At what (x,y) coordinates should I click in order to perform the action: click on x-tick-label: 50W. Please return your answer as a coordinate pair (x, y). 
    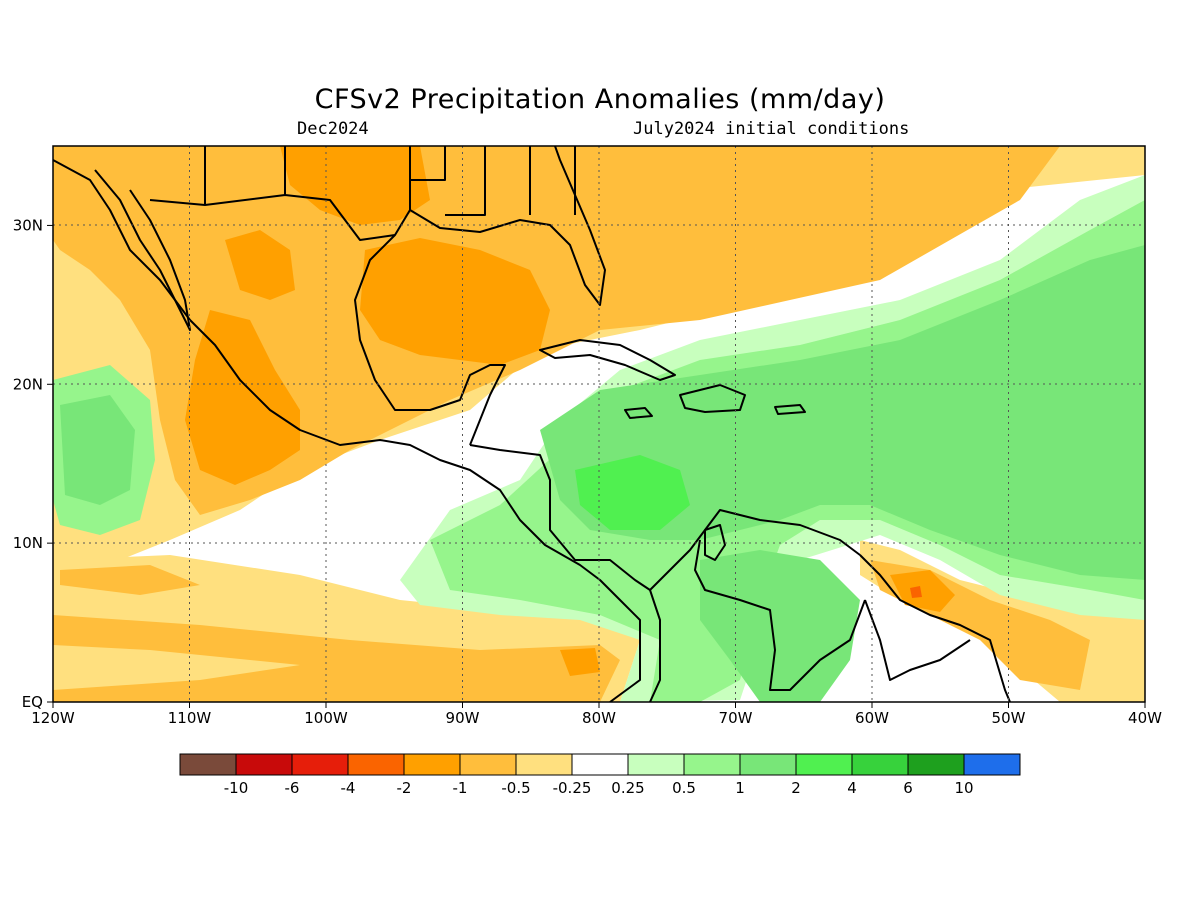
    Looking at the image, I should click on (1009, 718).